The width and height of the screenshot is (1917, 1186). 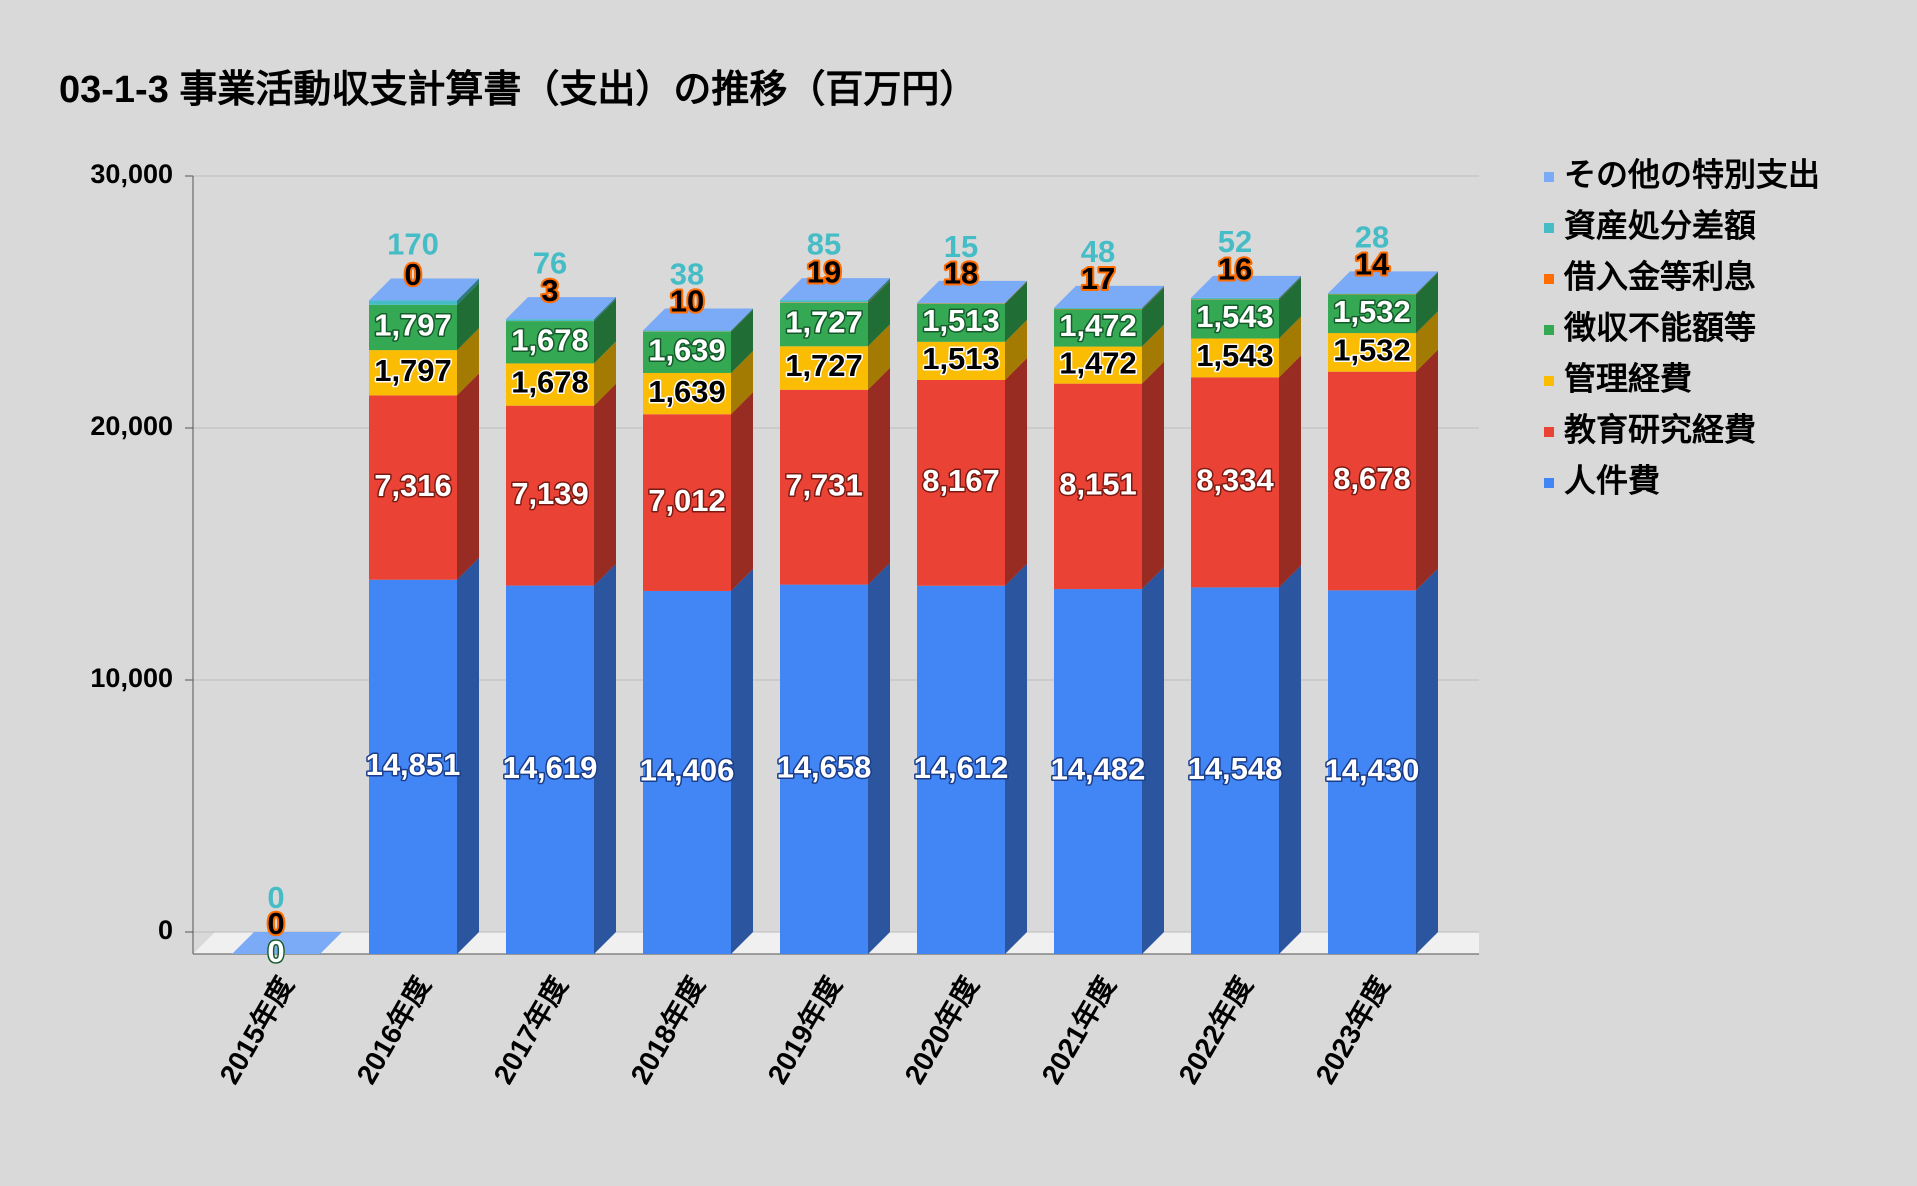 I want to click on data-label: 14,406, so click(x=687, y=770).